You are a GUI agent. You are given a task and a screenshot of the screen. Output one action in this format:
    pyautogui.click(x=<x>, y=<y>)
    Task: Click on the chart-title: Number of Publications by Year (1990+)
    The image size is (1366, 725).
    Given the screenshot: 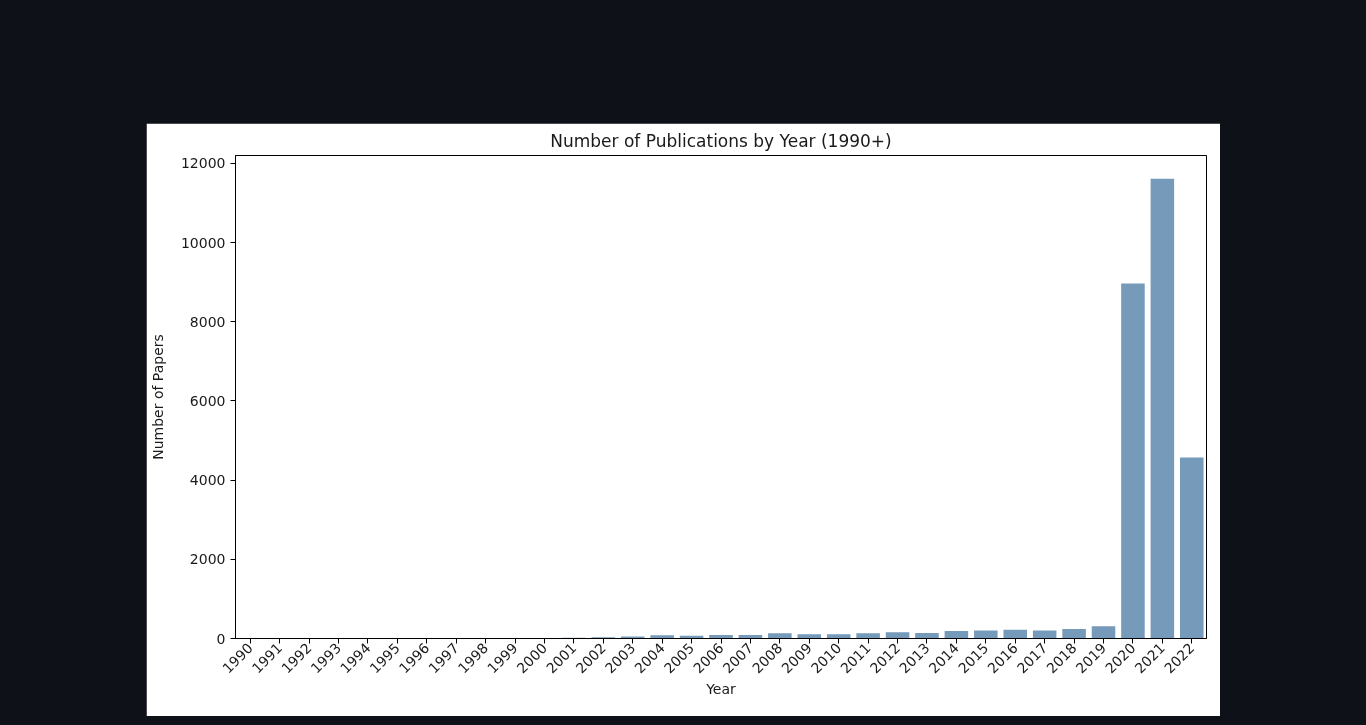 What is the action you would take?
    pyautogui.click(x=721, y=140)
    